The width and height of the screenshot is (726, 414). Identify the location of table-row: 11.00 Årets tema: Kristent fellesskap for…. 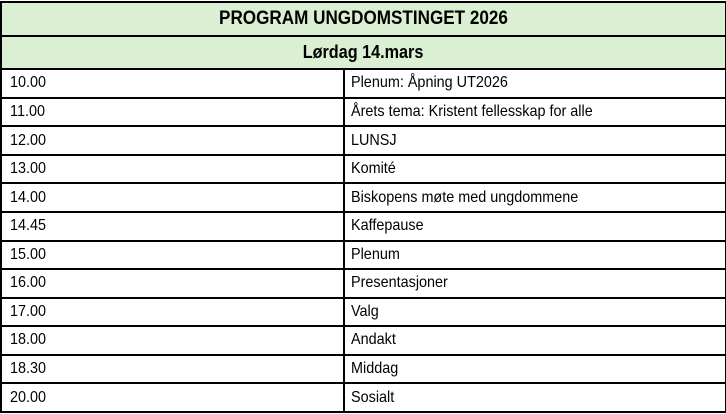
(363, 112).